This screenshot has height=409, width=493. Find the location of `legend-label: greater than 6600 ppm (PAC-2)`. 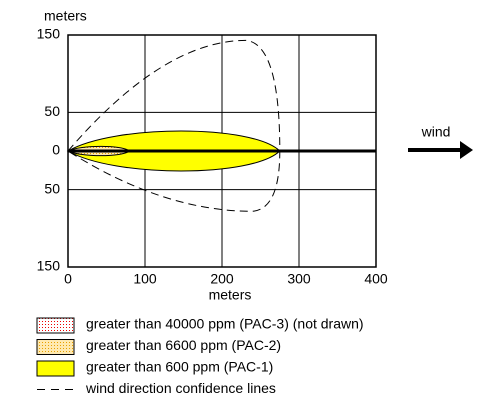

legend-label: greater than 6600 ppm (PAC-2) is located at coordinates (183, 345).